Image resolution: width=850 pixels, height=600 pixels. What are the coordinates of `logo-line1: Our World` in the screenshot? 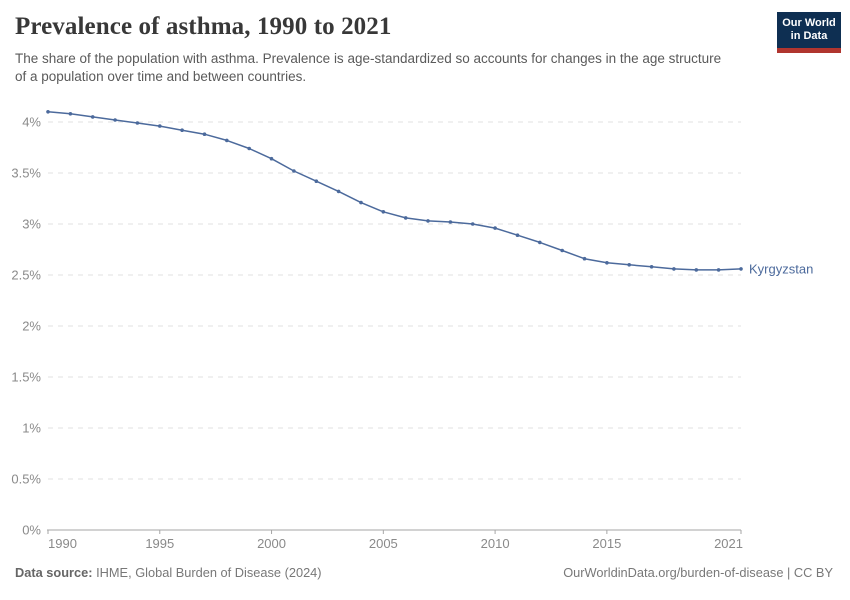 It's located at (809, 23).